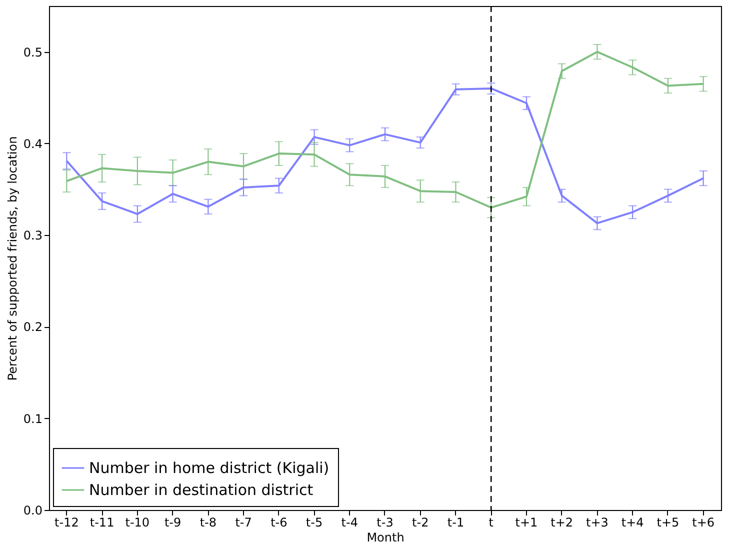  Describe the element at coordinates (12, 258) in the screenshot. I see `y-axis-title: Percent of supported friends, by location` at that location.